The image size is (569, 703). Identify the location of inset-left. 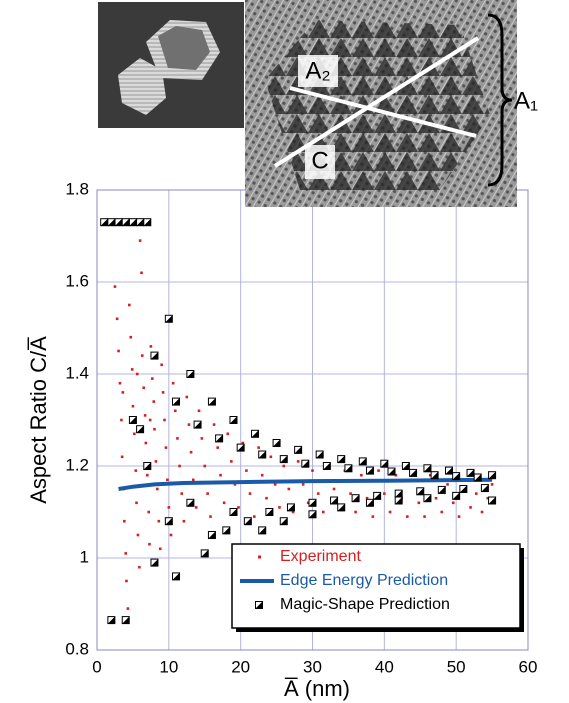
(171, 65).